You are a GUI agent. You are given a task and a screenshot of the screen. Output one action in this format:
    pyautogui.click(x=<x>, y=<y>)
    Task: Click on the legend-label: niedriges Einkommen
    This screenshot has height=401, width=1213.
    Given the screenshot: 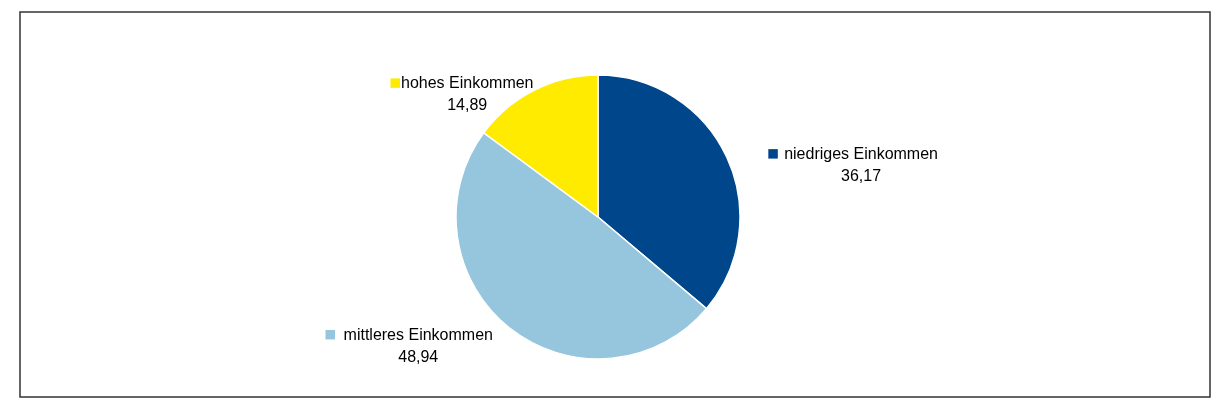 What is the action you would take?
    pyautogui.click(x=861, y=153)
    